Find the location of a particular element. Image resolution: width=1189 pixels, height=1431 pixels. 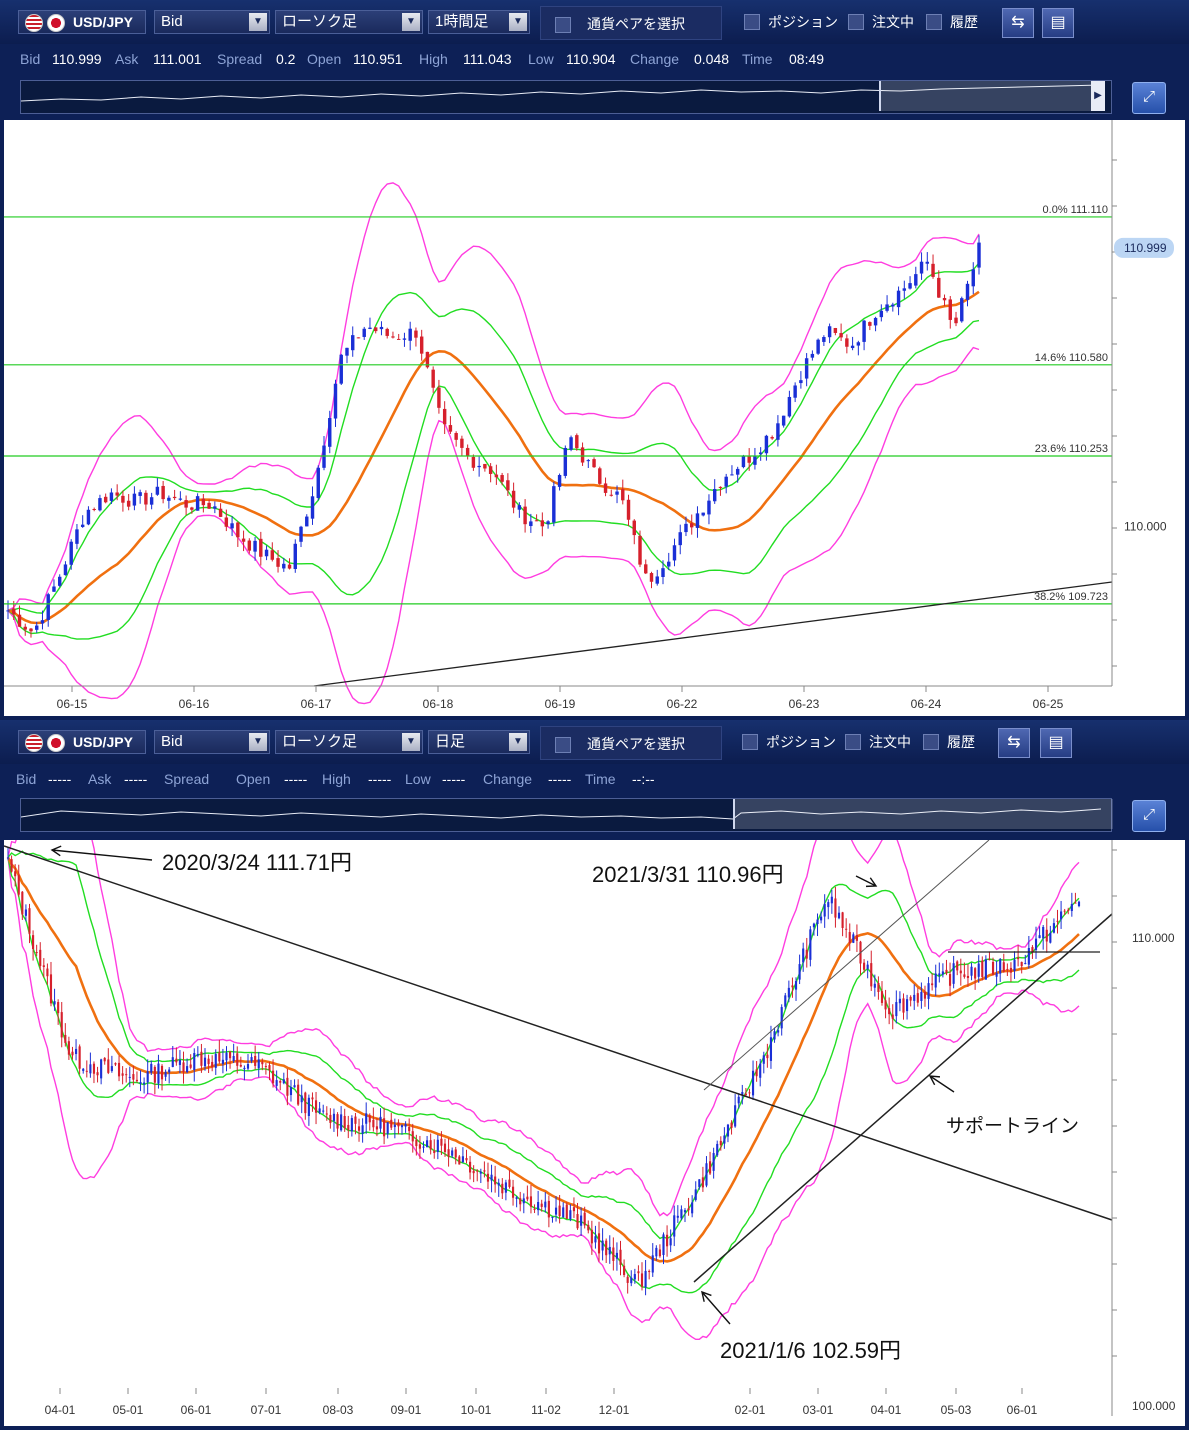

chart-navigator: ▶ is located at coordinates (566, 97).